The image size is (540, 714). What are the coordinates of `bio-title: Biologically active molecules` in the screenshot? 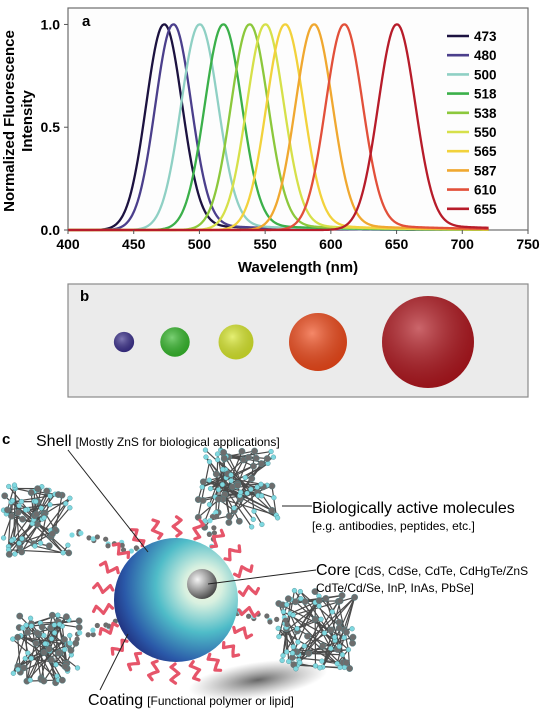 It's located at (413, 508).